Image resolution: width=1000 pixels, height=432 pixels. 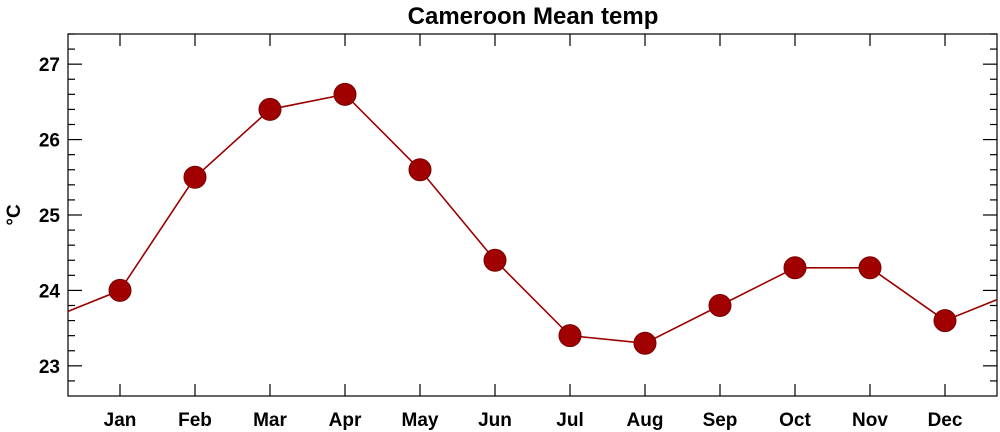 I want to click on x-tick-label: Feb, so click(x=195, y=420).